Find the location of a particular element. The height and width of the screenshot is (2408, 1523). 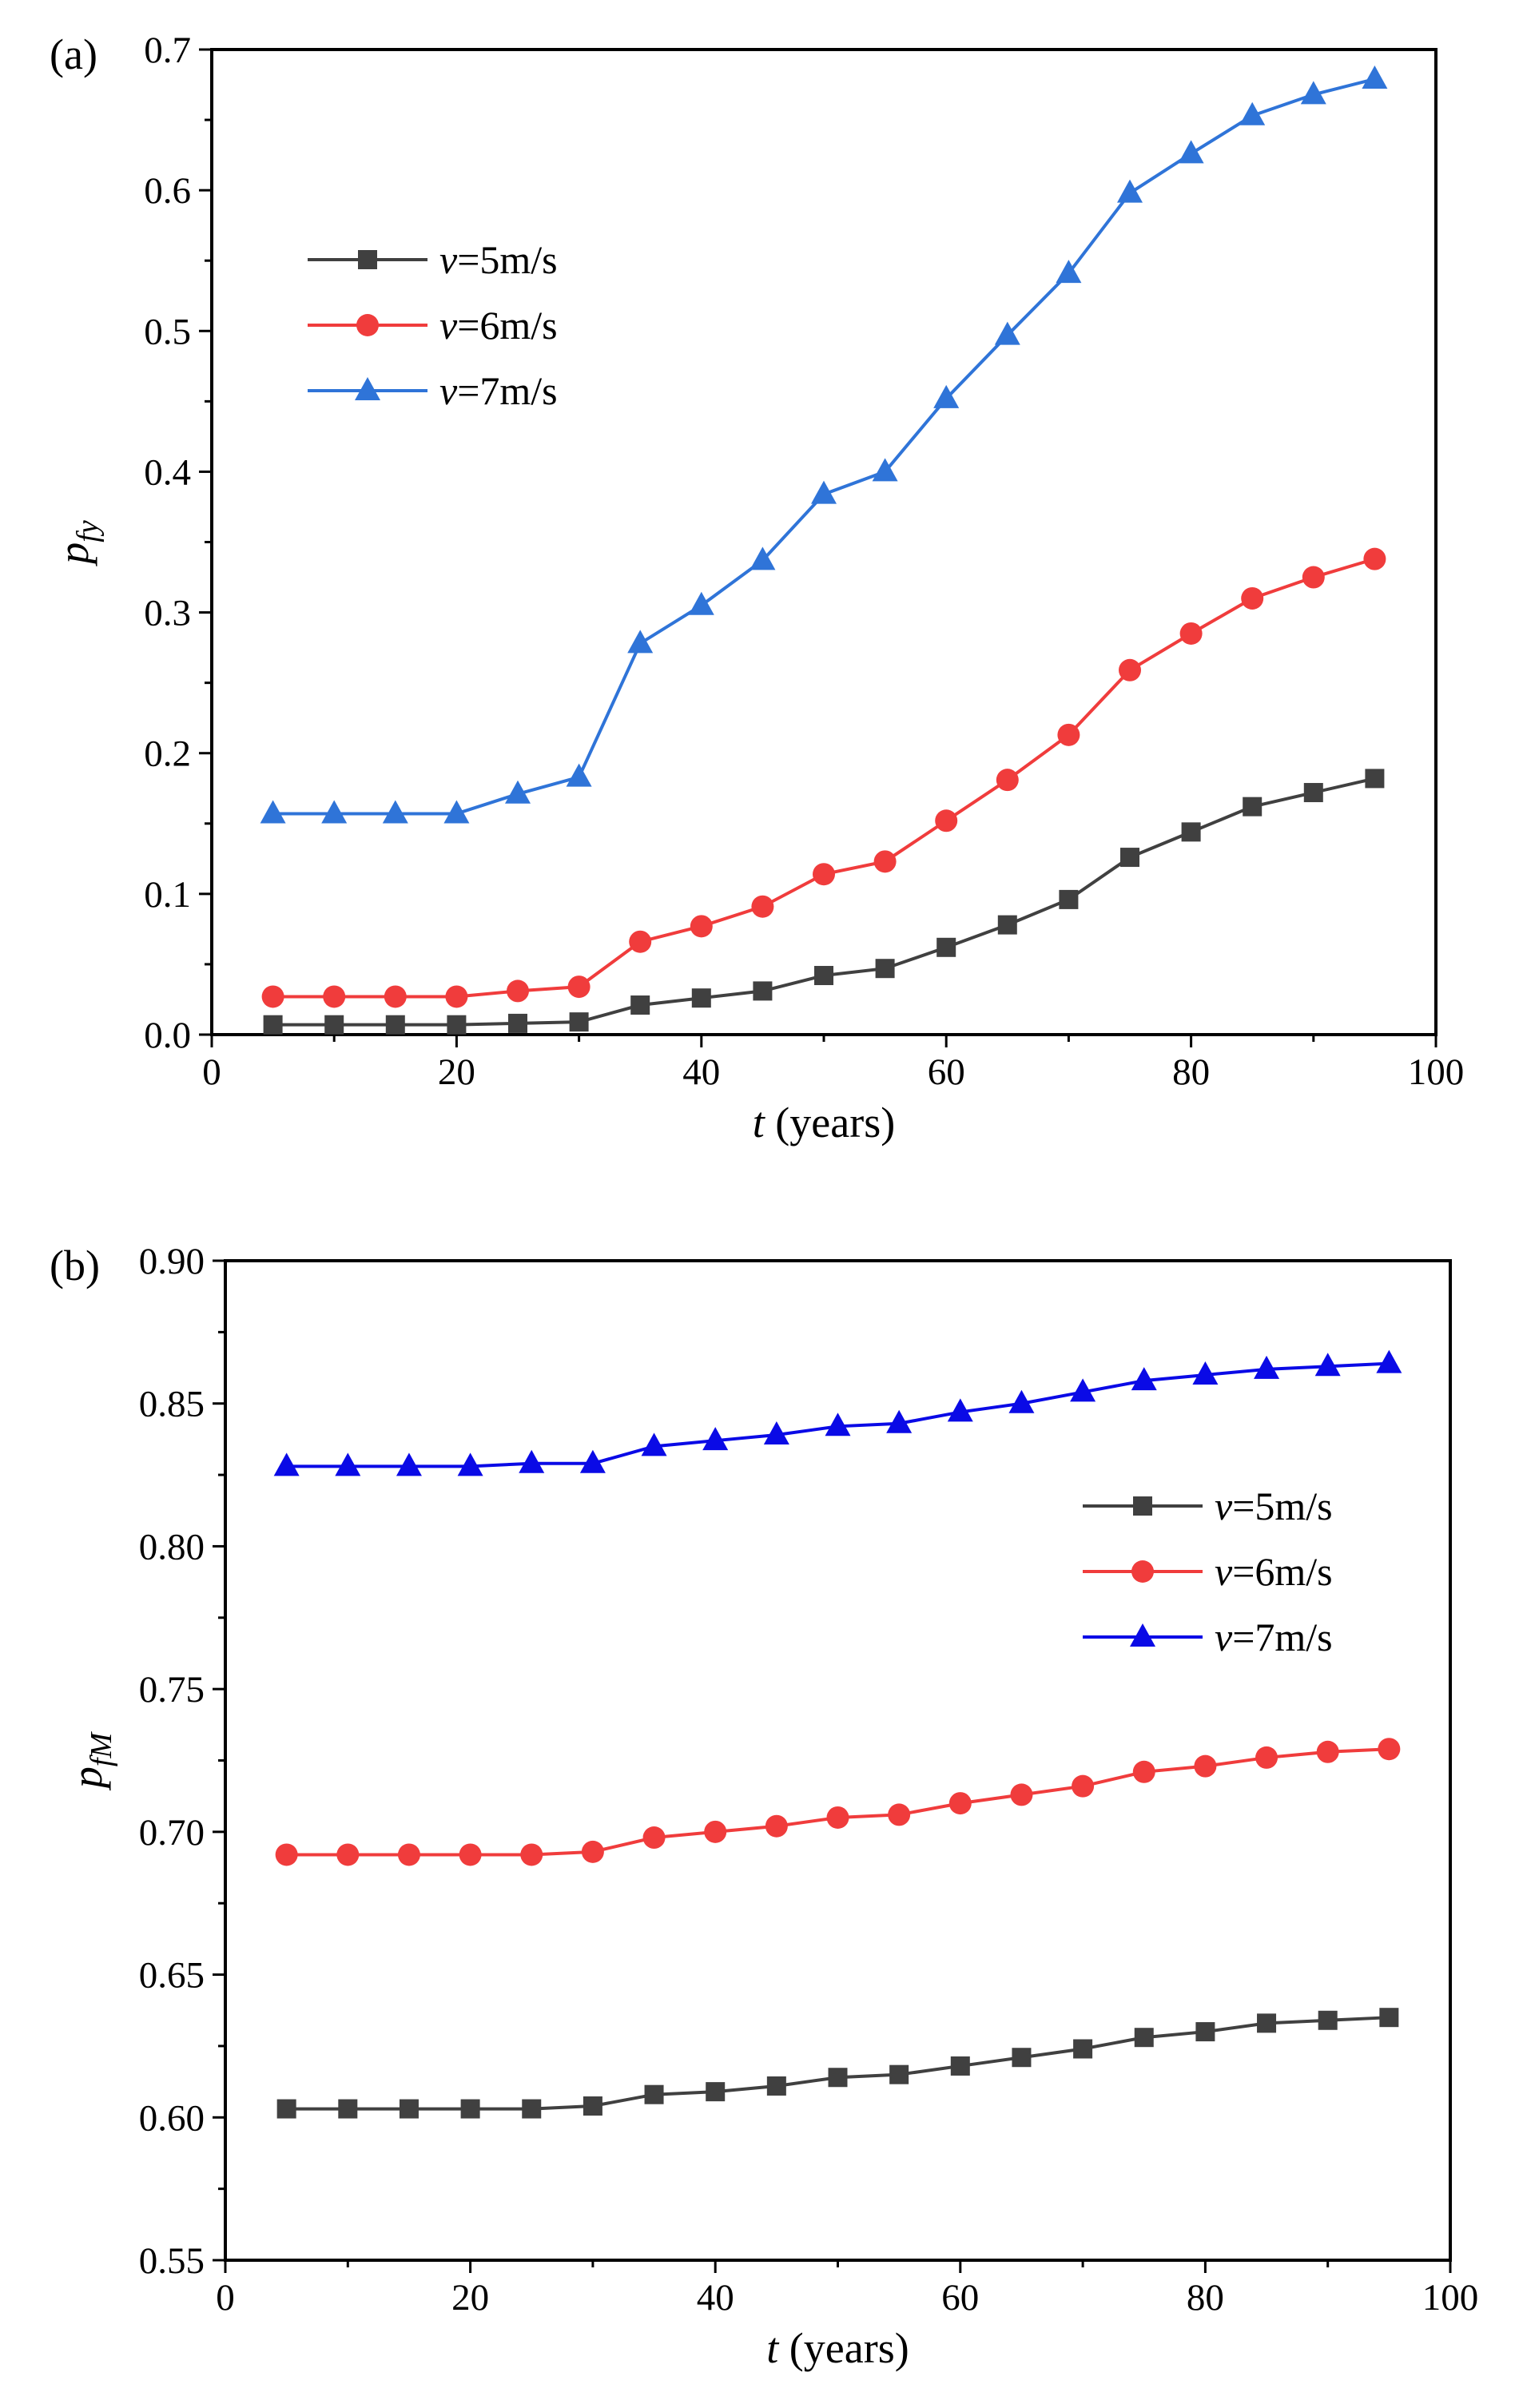

y-tick-label: 0.85 is located at coordinates (172, 1404).